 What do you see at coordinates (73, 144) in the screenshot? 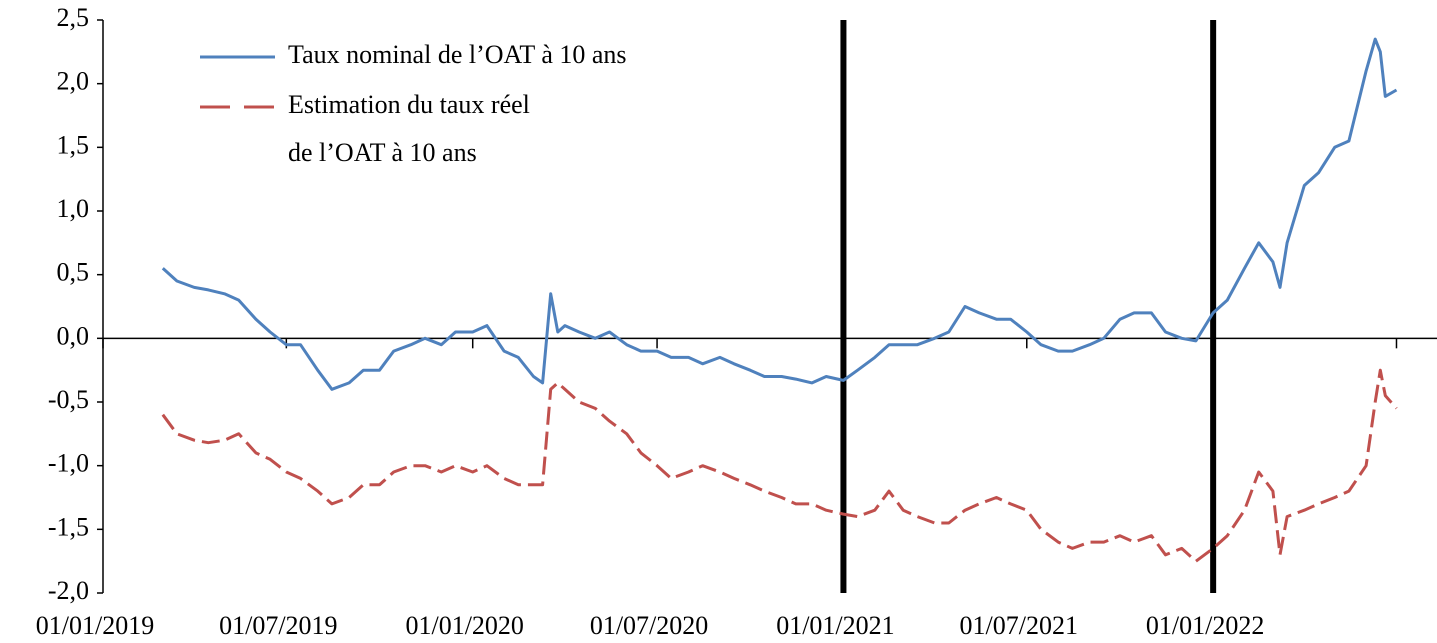
I see `y-tick-label: 1,5` at bounding box center [73, 144].